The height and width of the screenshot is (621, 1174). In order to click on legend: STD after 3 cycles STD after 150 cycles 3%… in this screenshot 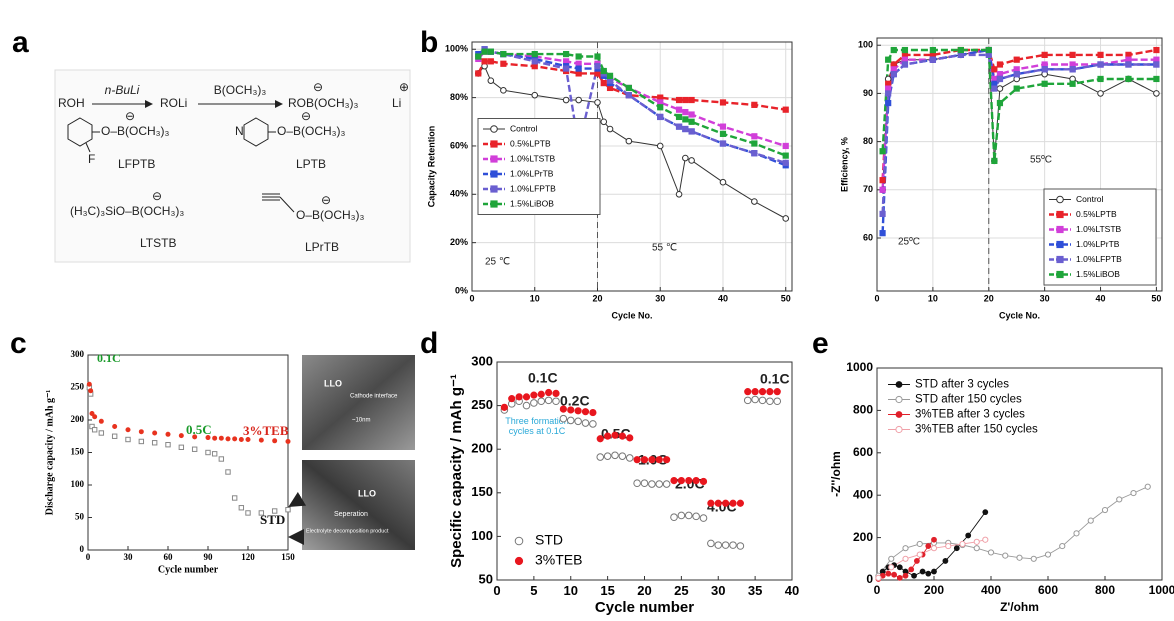, I will do `click(963, 407)`.